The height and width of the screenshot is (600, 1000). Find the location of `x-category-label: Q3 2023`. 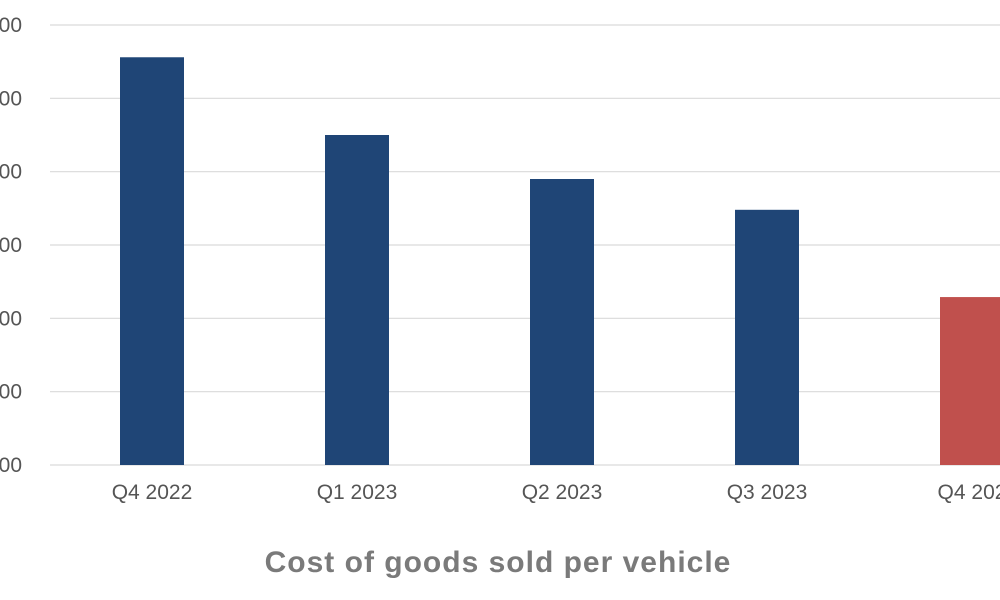

x-category-label: Q3 2023 is located at coordinates (767, 492).